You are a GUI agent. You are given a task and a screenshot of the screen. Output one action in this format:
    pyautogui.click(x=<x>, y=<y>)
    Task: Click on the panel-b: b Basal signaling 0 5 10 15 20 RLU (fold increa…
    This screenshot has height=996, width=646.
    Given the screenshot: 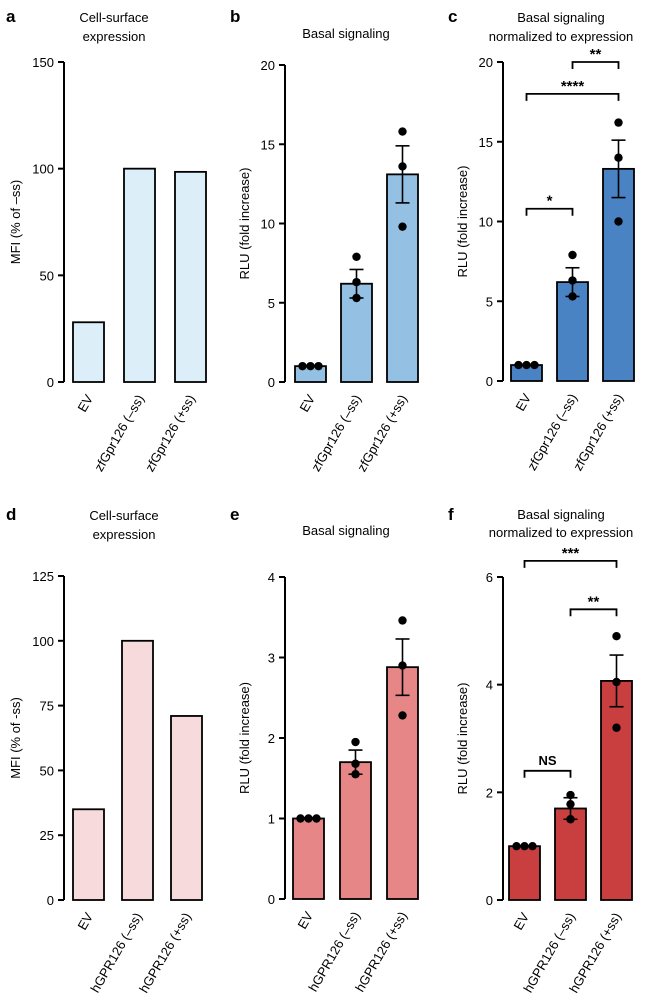 What is the action you would take?
    pyautogui.click(x=324, y=240)
    